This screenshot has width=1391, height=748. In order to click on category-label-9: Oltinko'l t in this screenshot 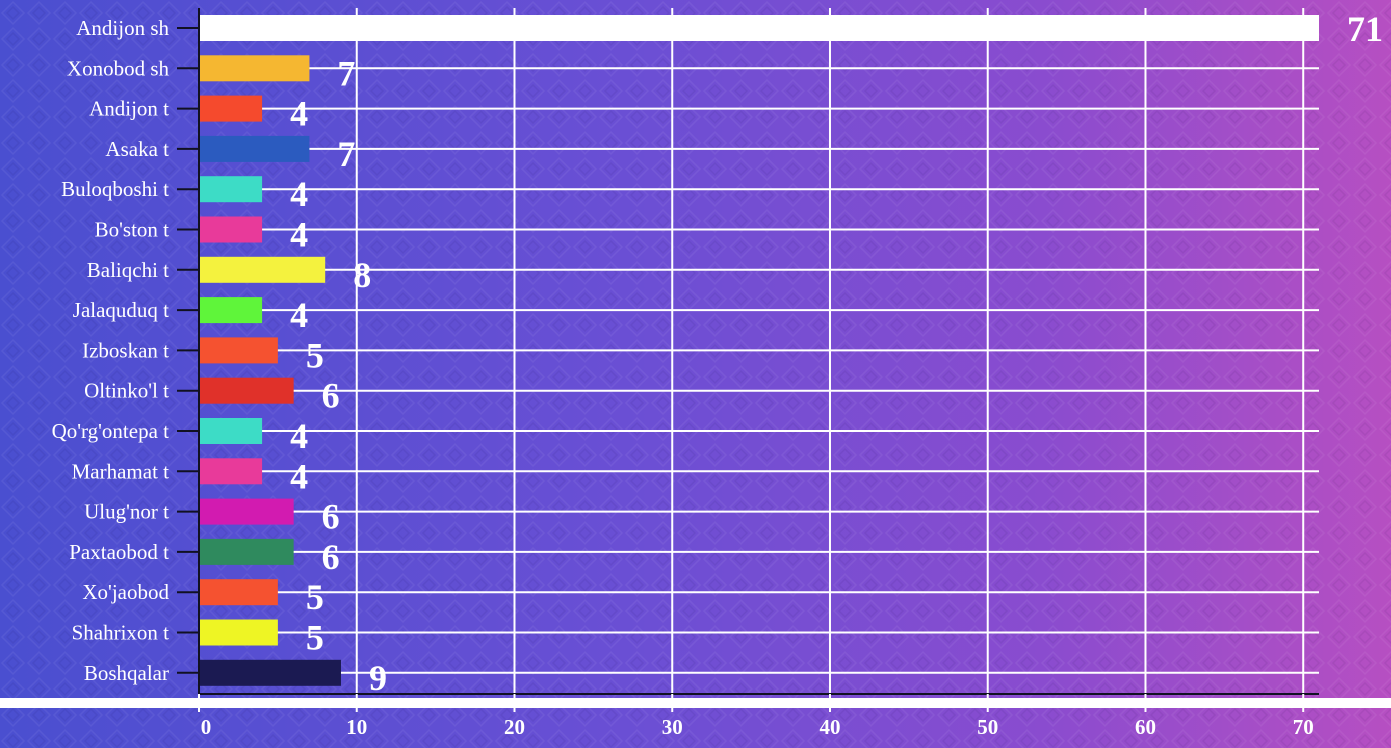, I will do `click(126, 391)`.